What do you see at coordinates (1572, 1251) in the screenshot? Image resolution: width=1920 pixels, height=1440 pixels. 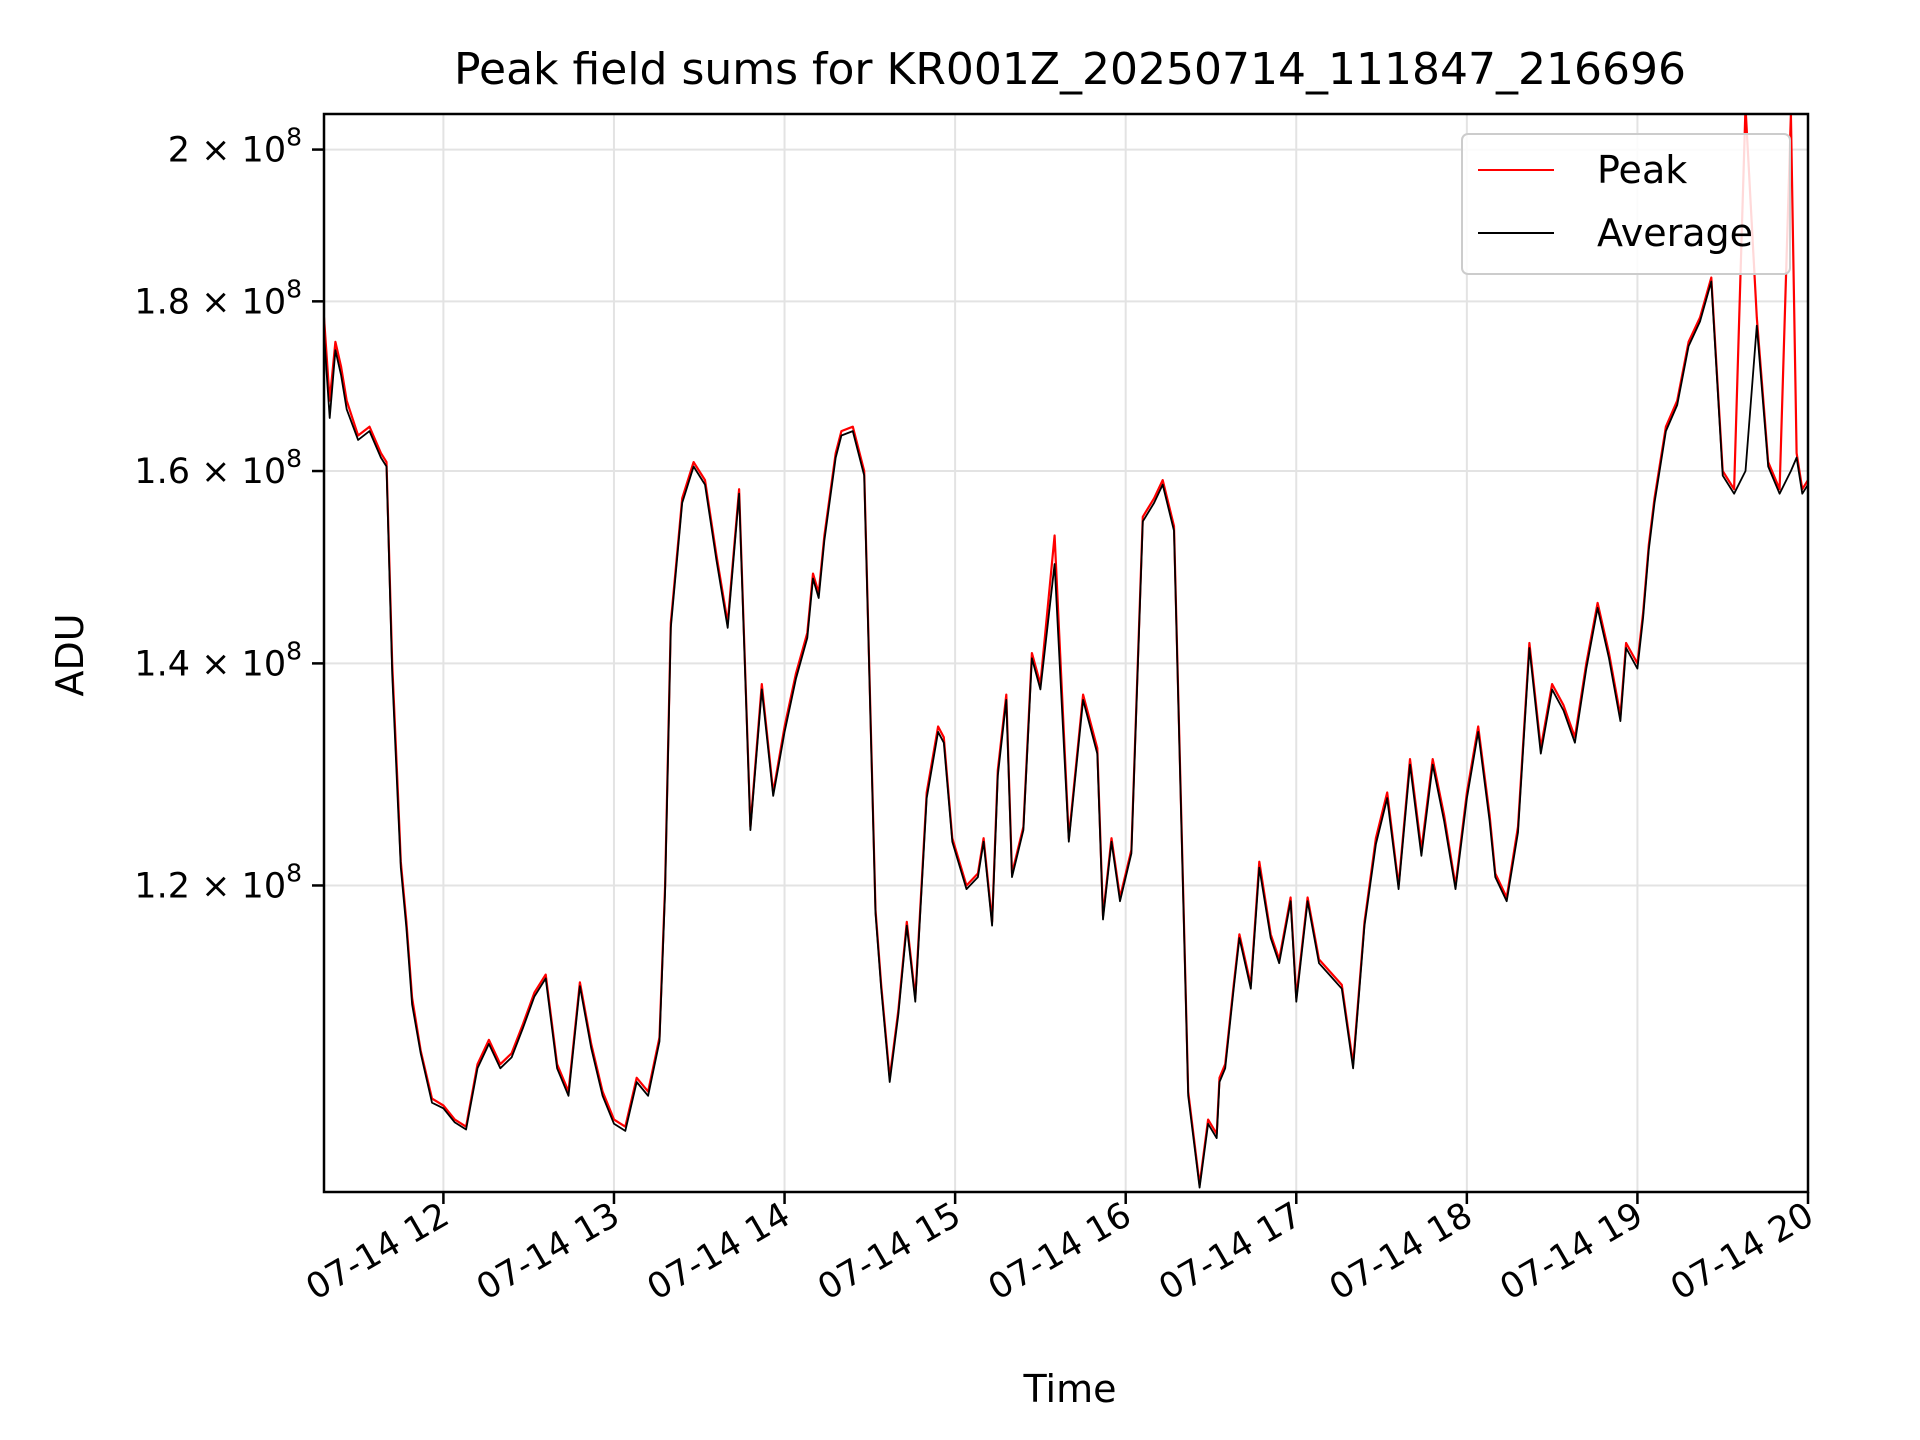 I see `x-tick-label: 07-14 19` at bounding box center [1572, 1251].